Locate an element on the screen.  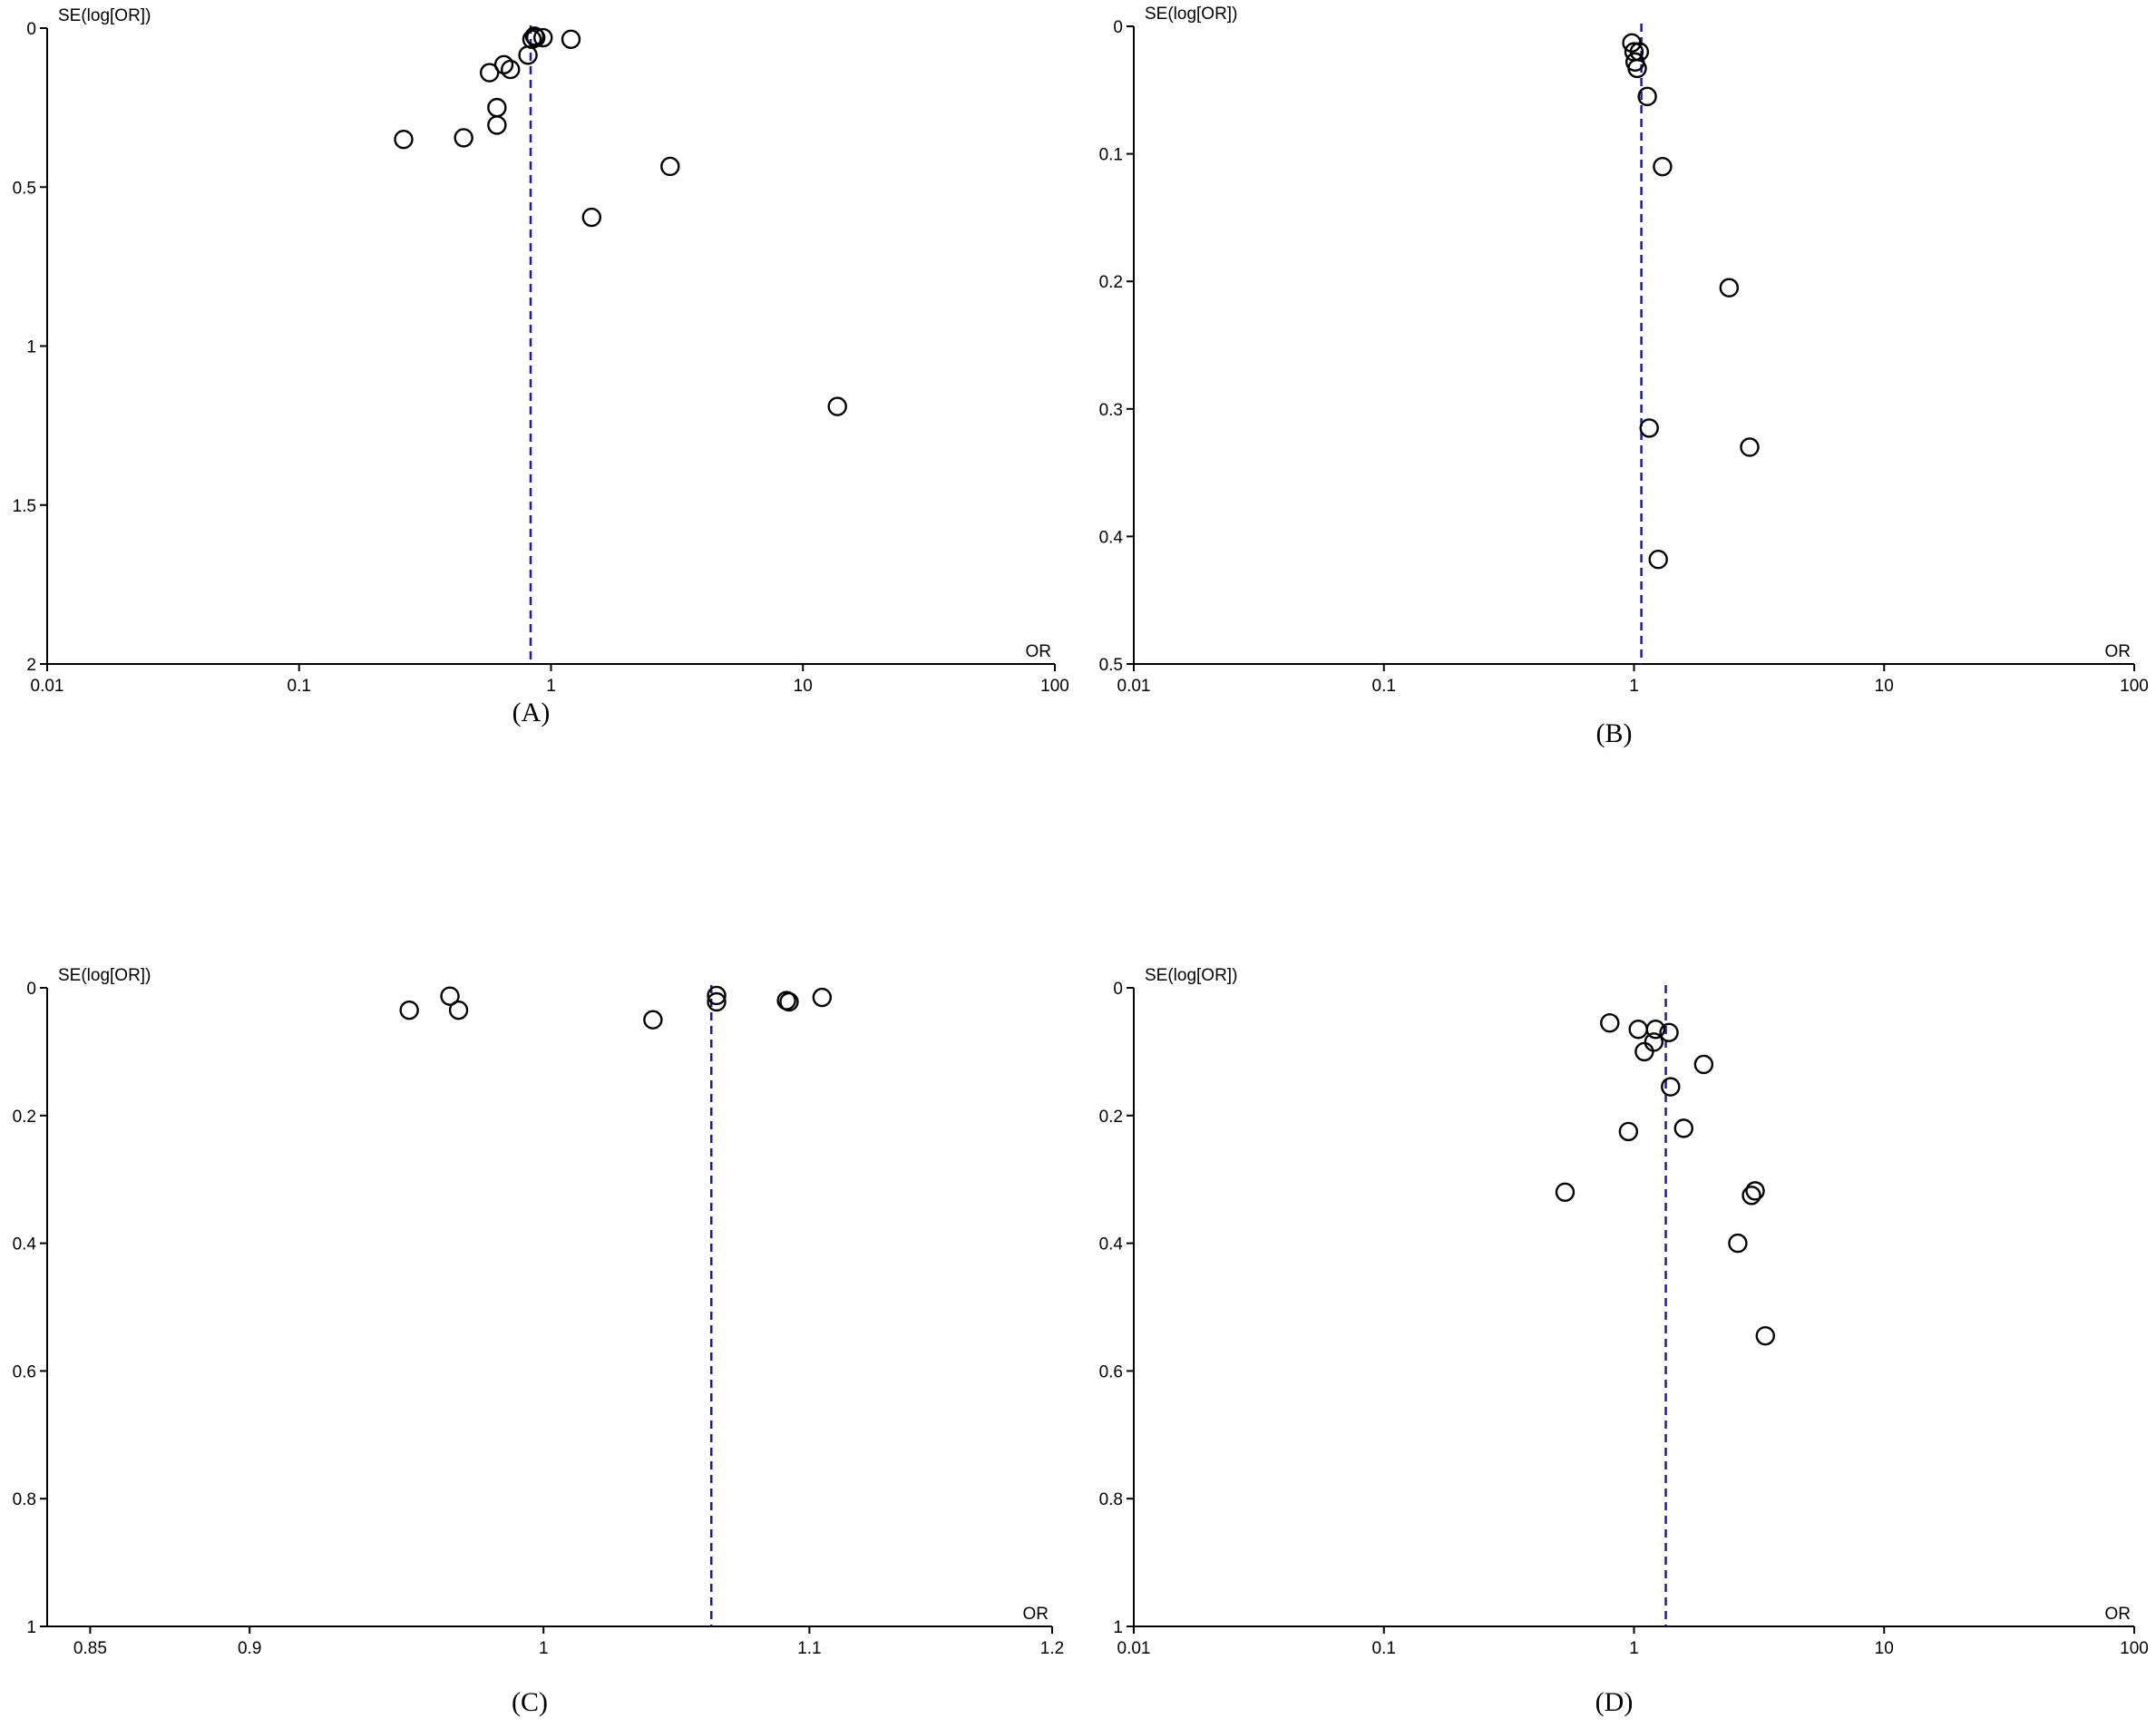
y-tick-label: 0.3 is located at coordinates (1111, 410).